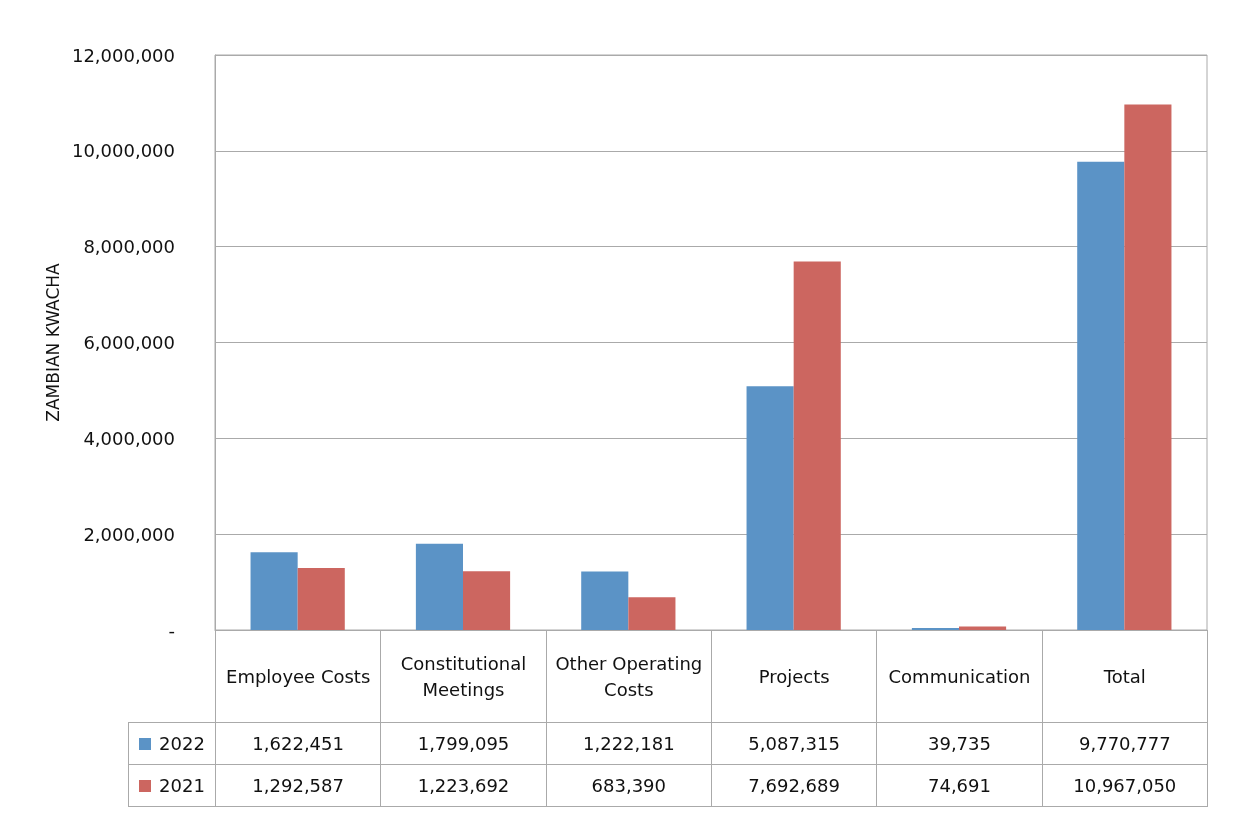 This screenshot has width=1236, height=836. I want to click on y-tick-label: 12,000,000, so click(123, 55).